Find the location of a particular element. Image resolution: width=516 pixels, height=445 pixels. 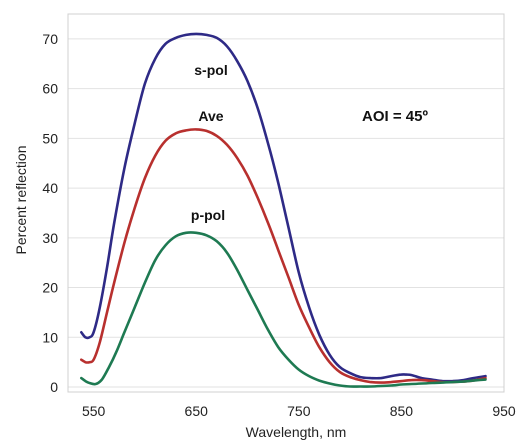

y-axis-ticks: 0 10 20 30 40 50 60 70 is located at coordinates (50, 213).